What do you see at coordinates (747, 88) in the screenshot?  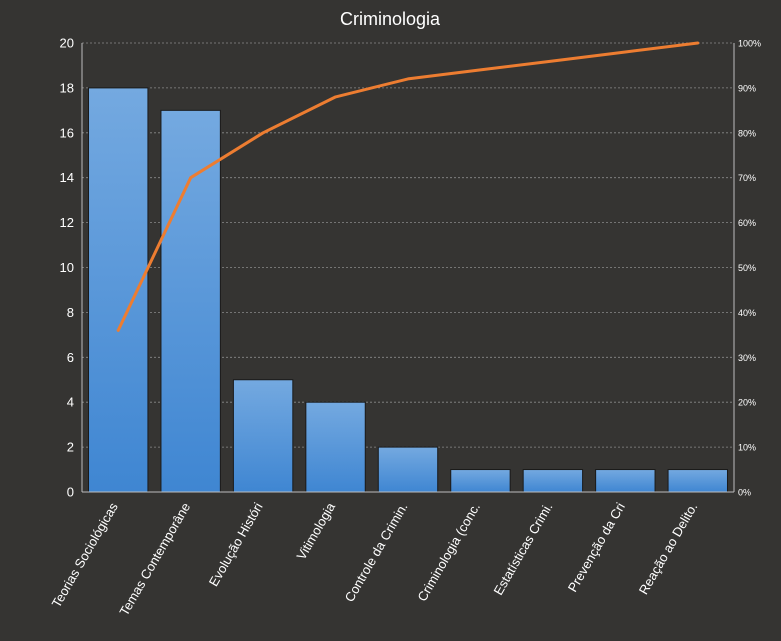 I see `y2-tick-label: 90%` at bounding box center [747, 88].